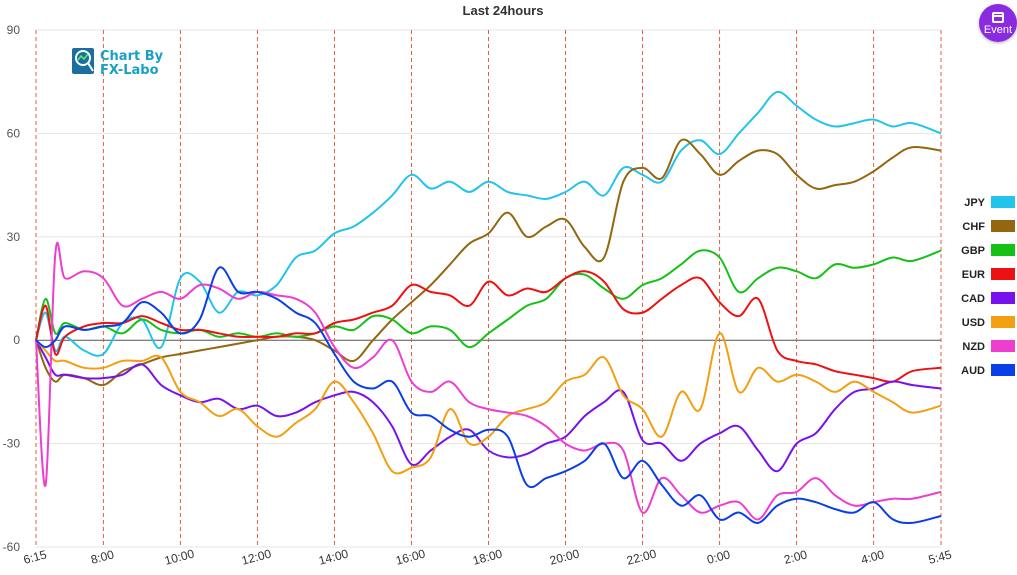 The width and height of the screenshot is (1017, 575). I want to click on logo: Chart By FX-Labo, so click(118, 63).